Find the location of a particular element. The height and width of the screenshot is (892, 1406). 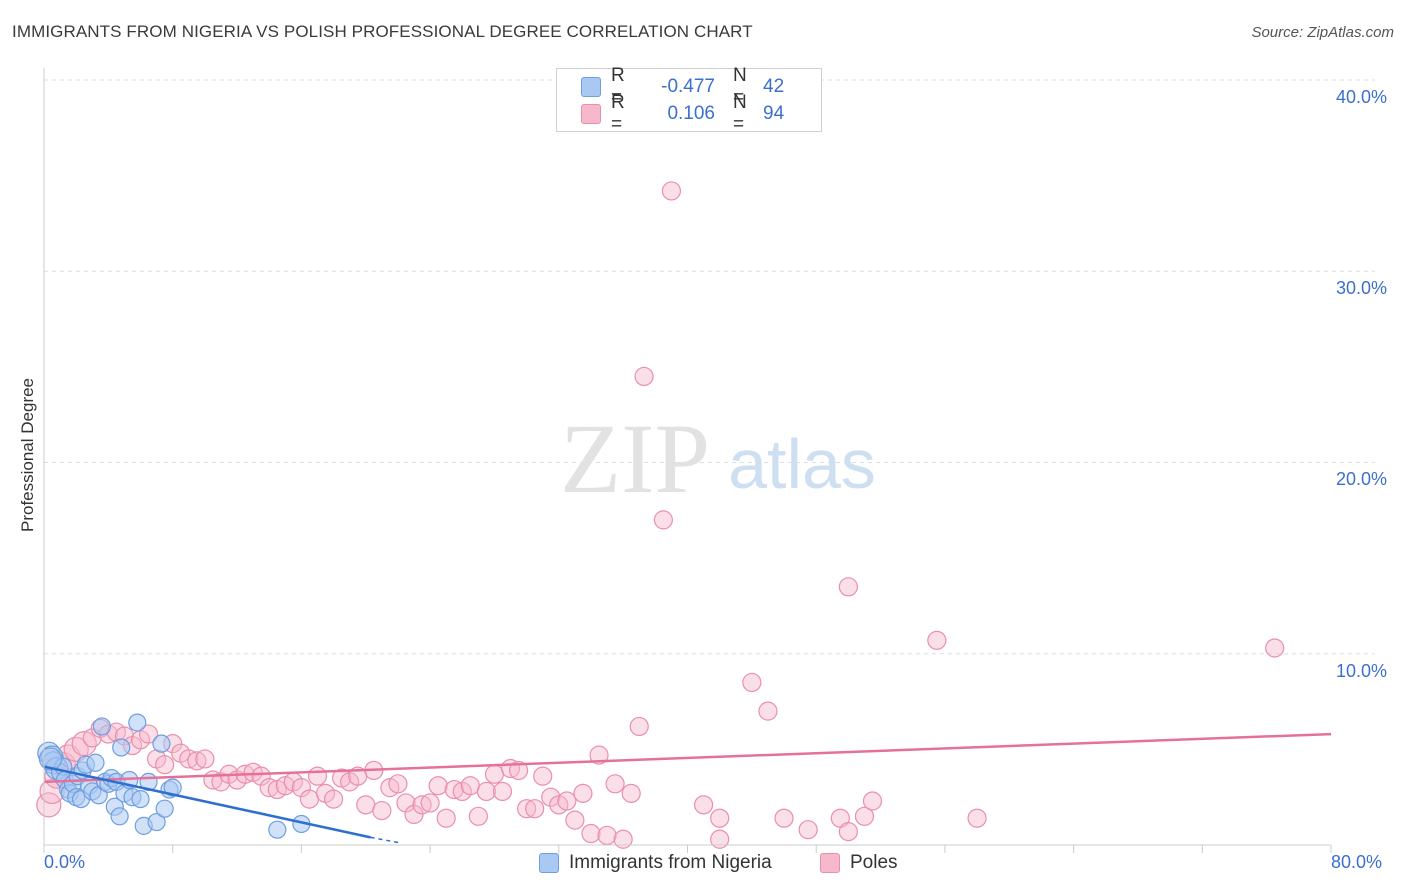

legend-n-value: 94 is located at coordinates (774, 113).